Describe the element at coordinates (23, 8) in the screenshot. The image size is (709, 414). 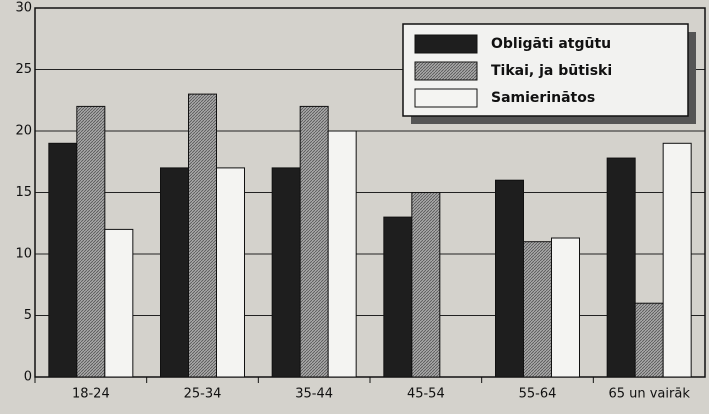
I see `y-tick-label: 30` at that location.